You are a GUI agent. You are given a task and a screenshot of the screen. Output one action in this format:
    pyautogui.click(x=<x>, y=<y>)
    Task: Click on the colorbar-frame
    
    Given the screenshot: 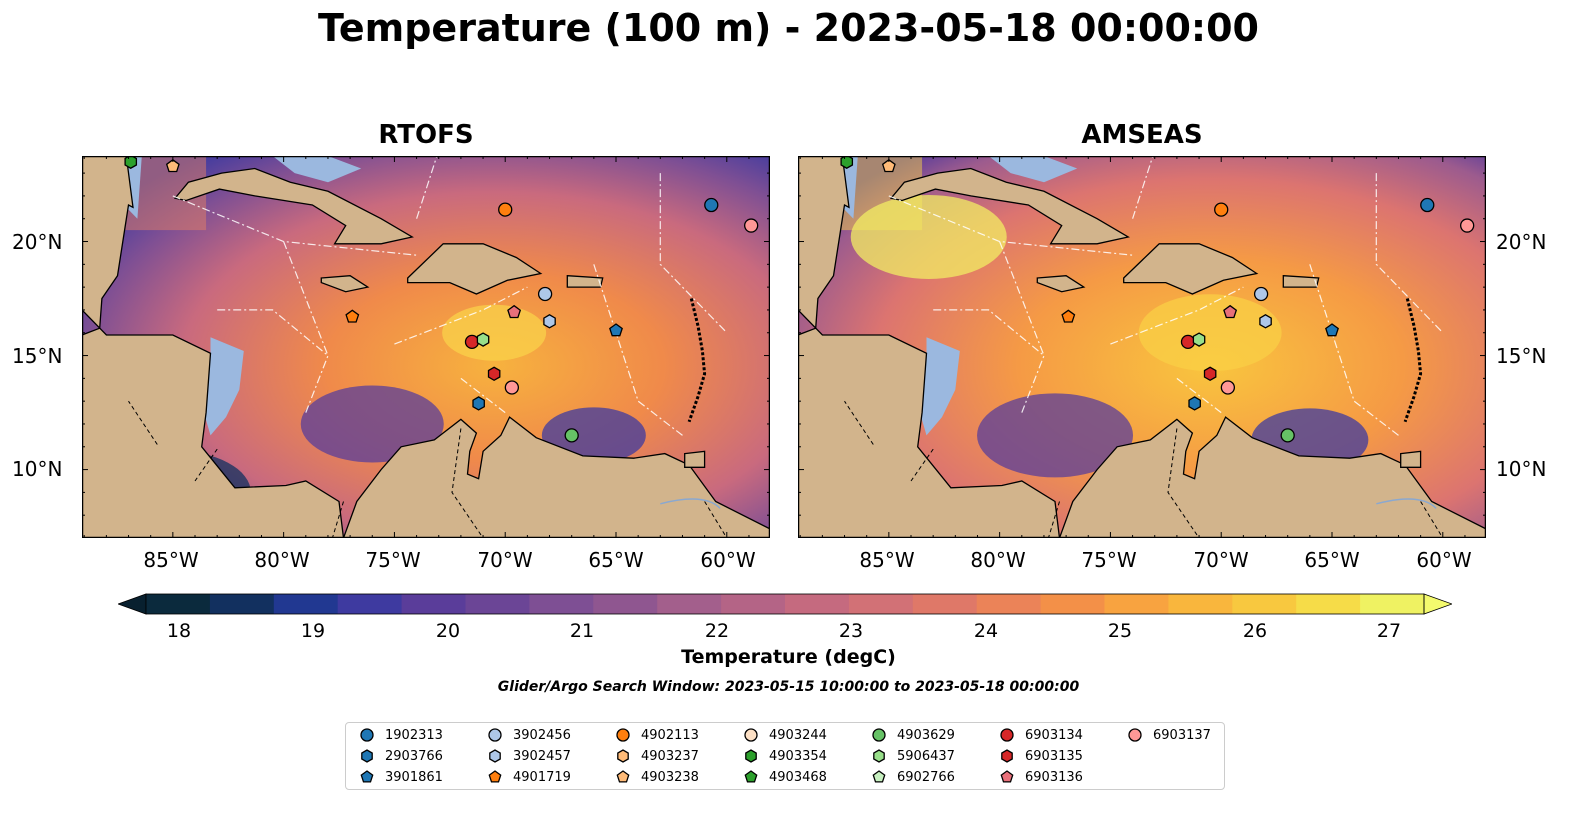 What is the action you would take?
    pyautogui.click(x=785, y=604)
    